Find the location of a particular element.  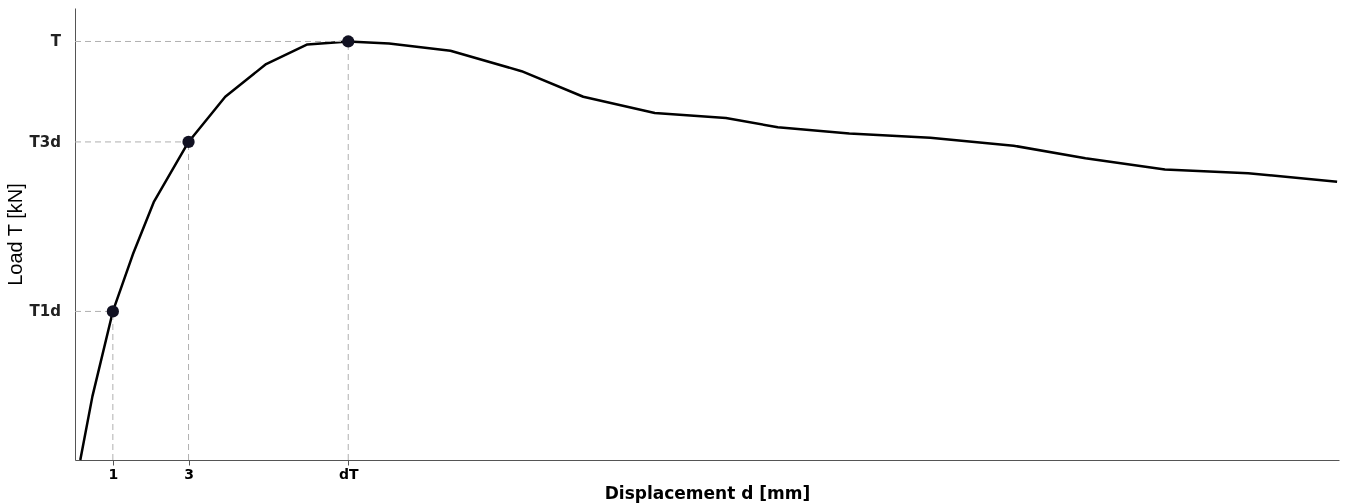

x-tick-label: 1 is located at coordinates (113, 473).